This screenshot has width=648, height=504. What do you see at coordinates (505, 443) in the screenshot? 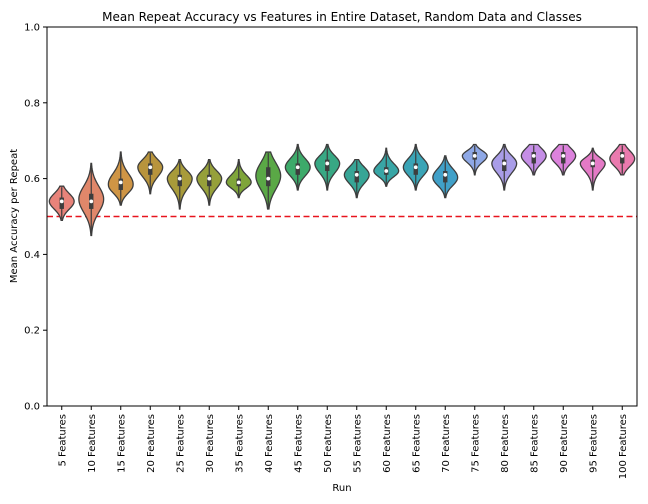
I see `x-tick-label: 80 Features` at bounding box center [505, 443].